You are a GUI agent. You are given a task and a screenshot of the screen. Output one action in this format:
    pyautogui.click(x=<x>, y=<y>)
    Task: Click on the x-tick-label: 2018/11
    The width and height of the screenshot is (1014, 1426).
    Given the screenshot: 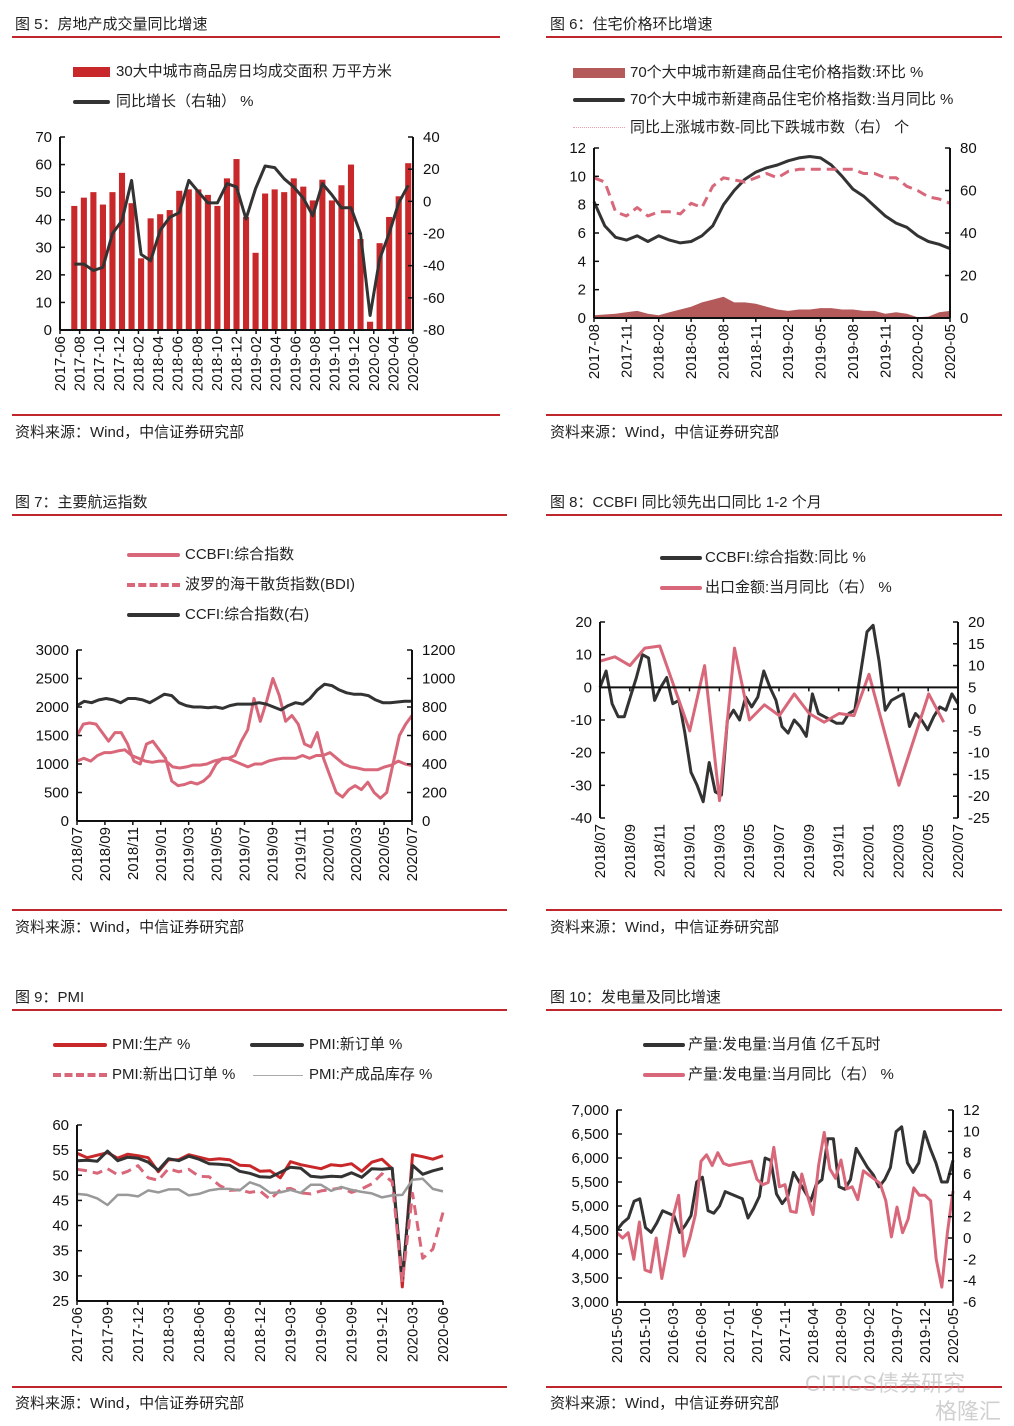 What is the action you would take?
    pyautogui.click(x=660, y=850)
    